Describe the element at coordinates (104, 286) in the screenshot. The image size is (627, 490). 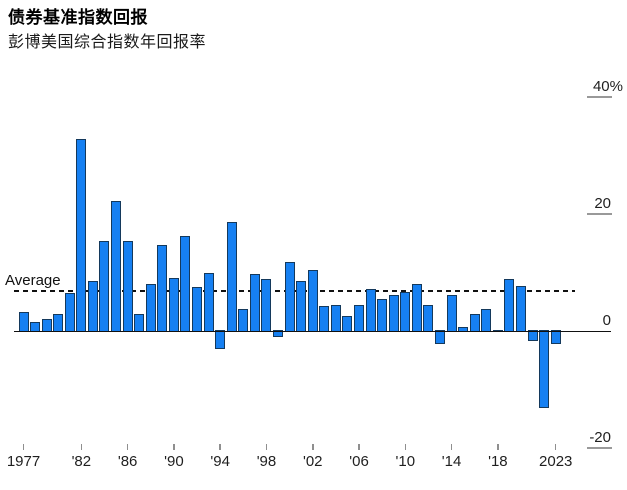
I see `bar-1984` at that location.